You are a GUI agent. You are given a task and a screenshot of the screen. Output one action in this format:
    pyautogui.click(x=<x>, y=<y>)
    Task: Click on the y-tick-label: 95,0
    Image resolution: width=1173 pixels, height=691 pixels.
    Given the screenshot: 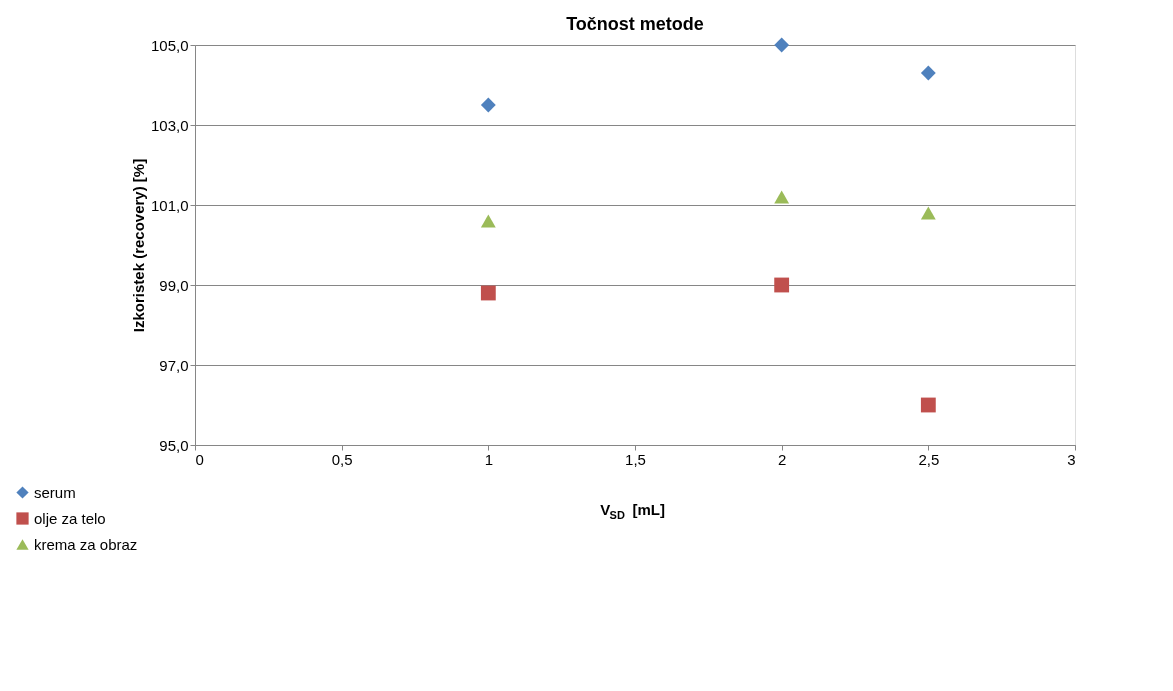 What is the action you would take?
    pyautogui.click(x=174, y=445)
    